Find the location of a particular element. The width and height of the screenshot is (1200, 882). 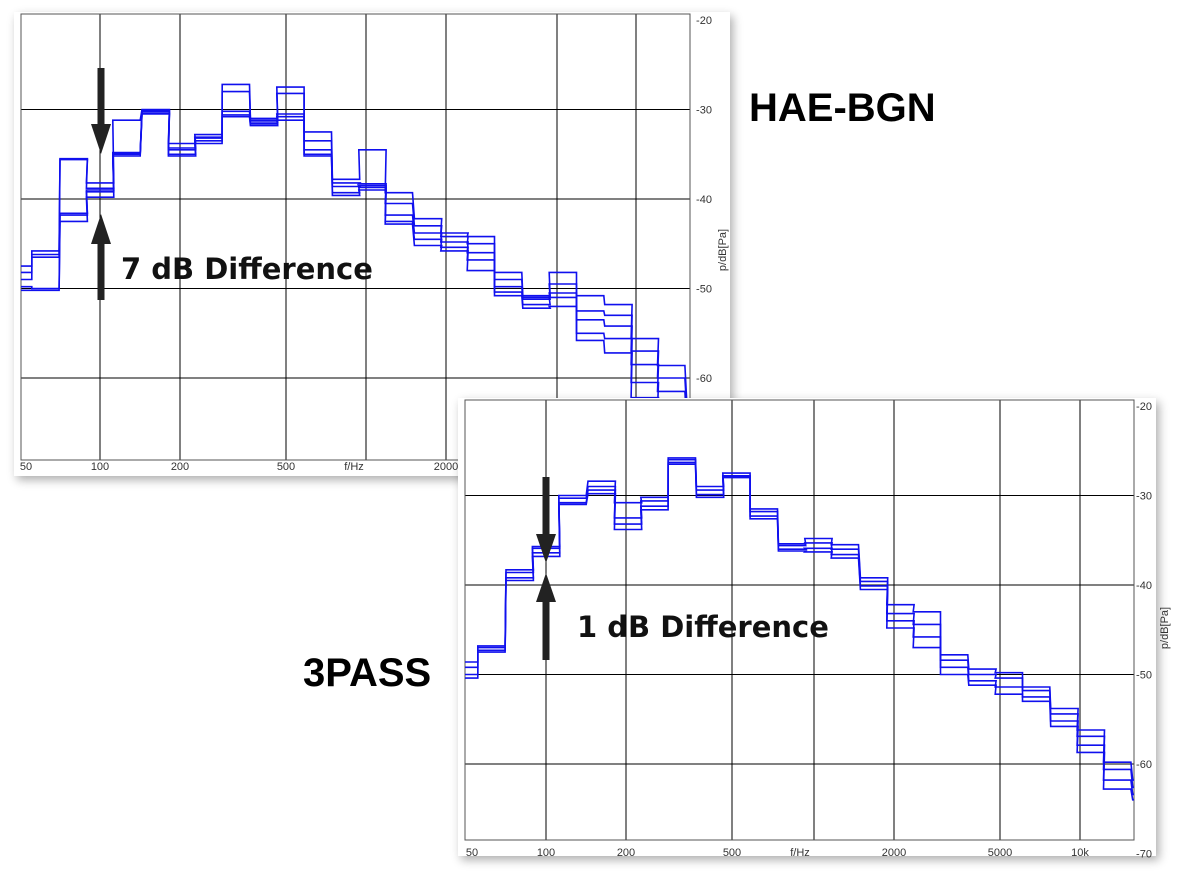

3pass-x-tick-label-0: 50 is located at coordinates (472, 853).